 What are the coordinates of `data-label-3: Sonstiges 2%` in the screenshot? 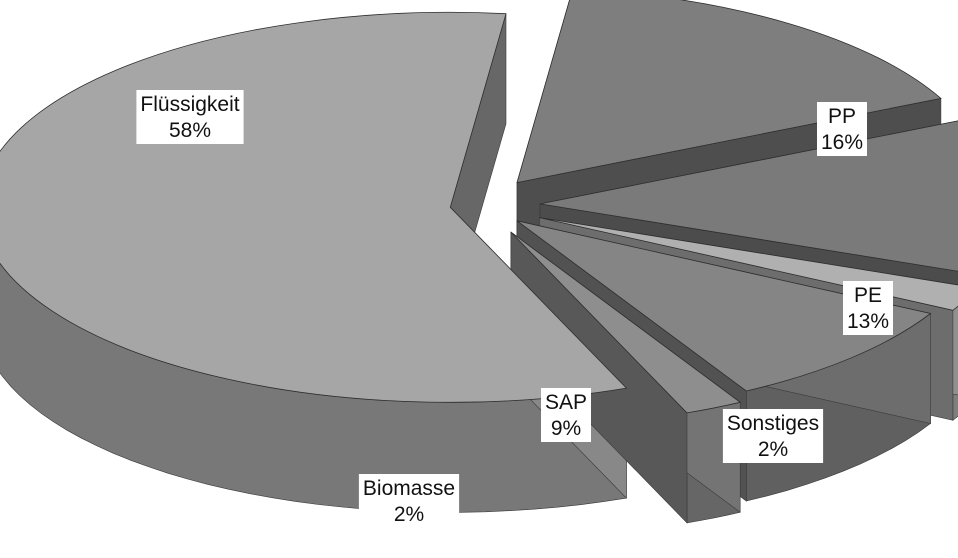 It's located at (773, 436).